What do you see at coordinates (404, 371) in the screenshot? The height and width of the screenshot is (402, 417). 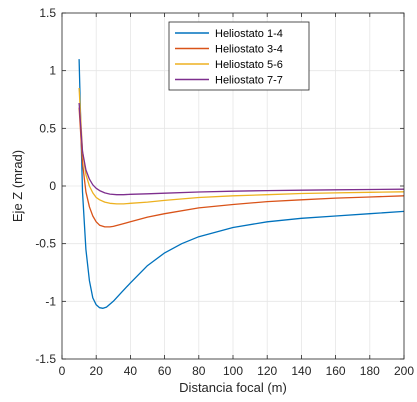 I see `x-tick-label: 200` at bounding box center [404, 371].